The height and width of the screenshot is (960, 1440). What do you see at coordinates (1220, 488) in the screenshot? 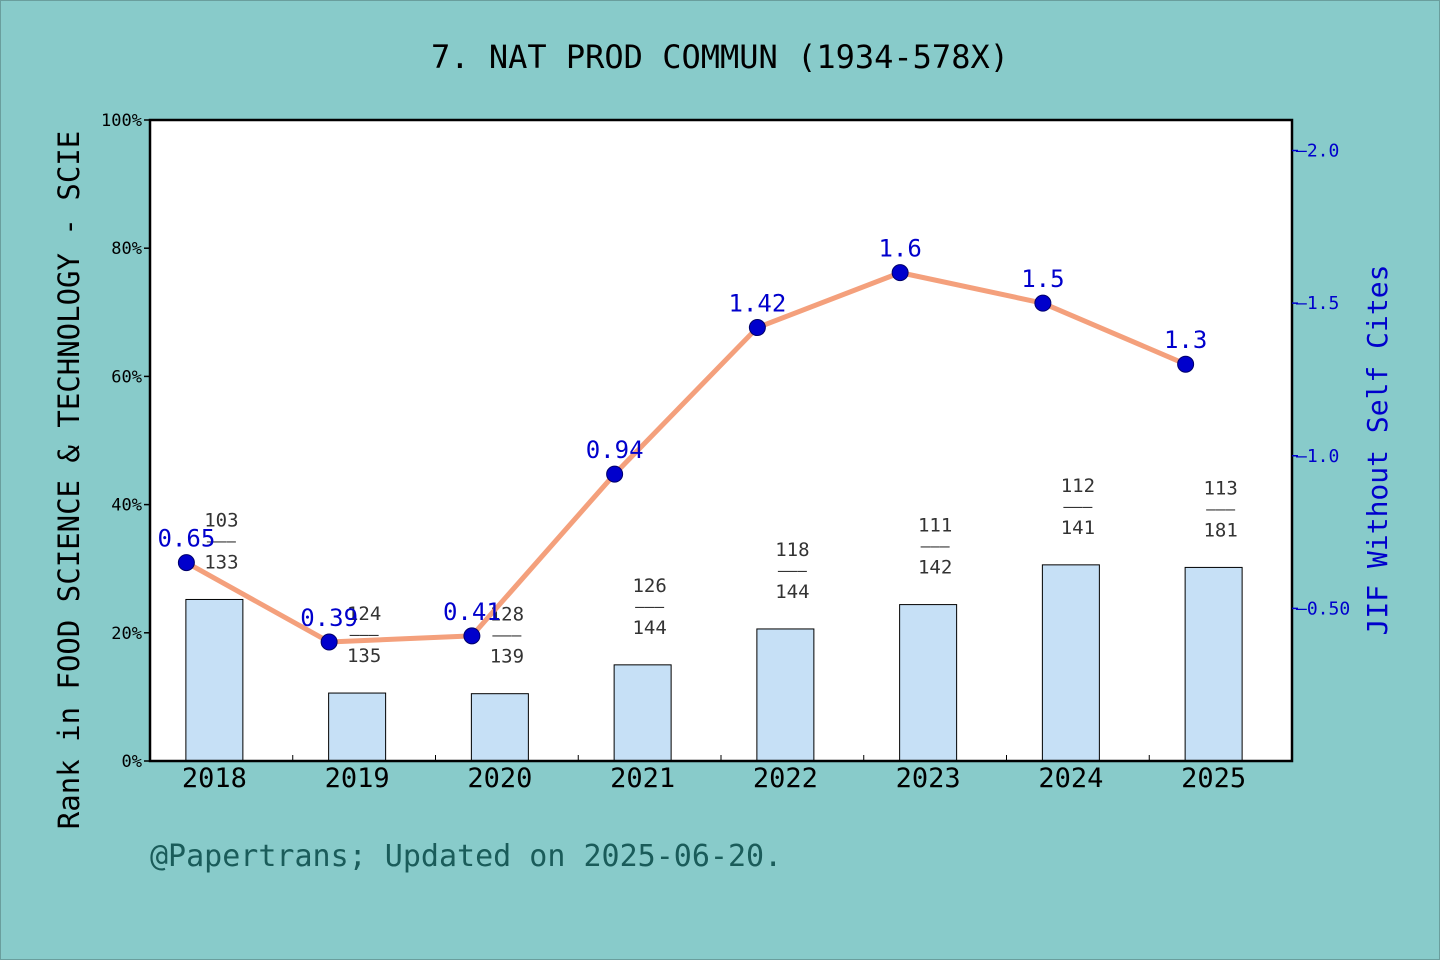
I see `rank-label-numerator: 113` at bounding box center [1220, 488].